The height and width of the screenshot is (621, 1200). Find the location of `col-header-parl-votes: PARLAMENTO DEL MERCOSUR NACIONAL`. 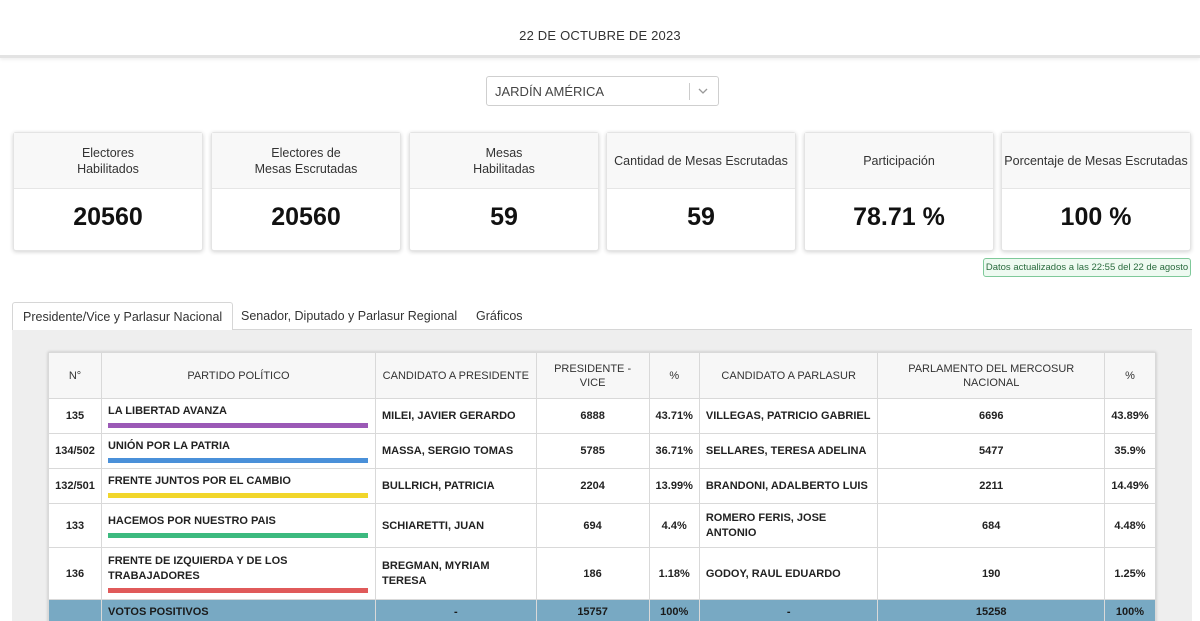

col-header-parl-votes: PARLAMENTO DEL MERCOSUR NACIONAL is located at coordinates (991, 375).